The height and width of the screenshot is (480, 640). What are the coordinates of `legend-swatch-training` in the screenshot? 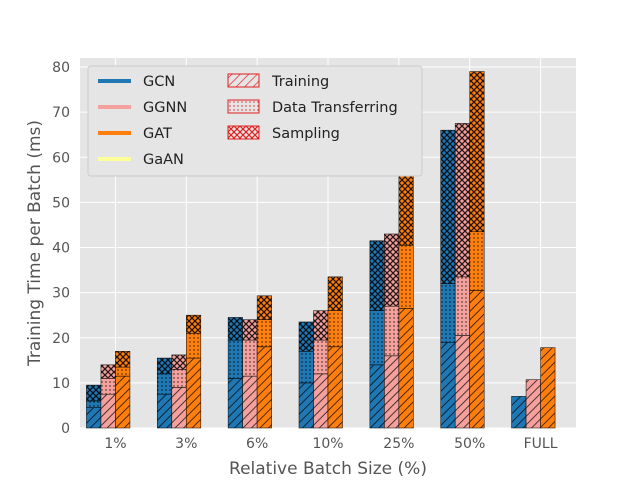 It's located at (243, 80).